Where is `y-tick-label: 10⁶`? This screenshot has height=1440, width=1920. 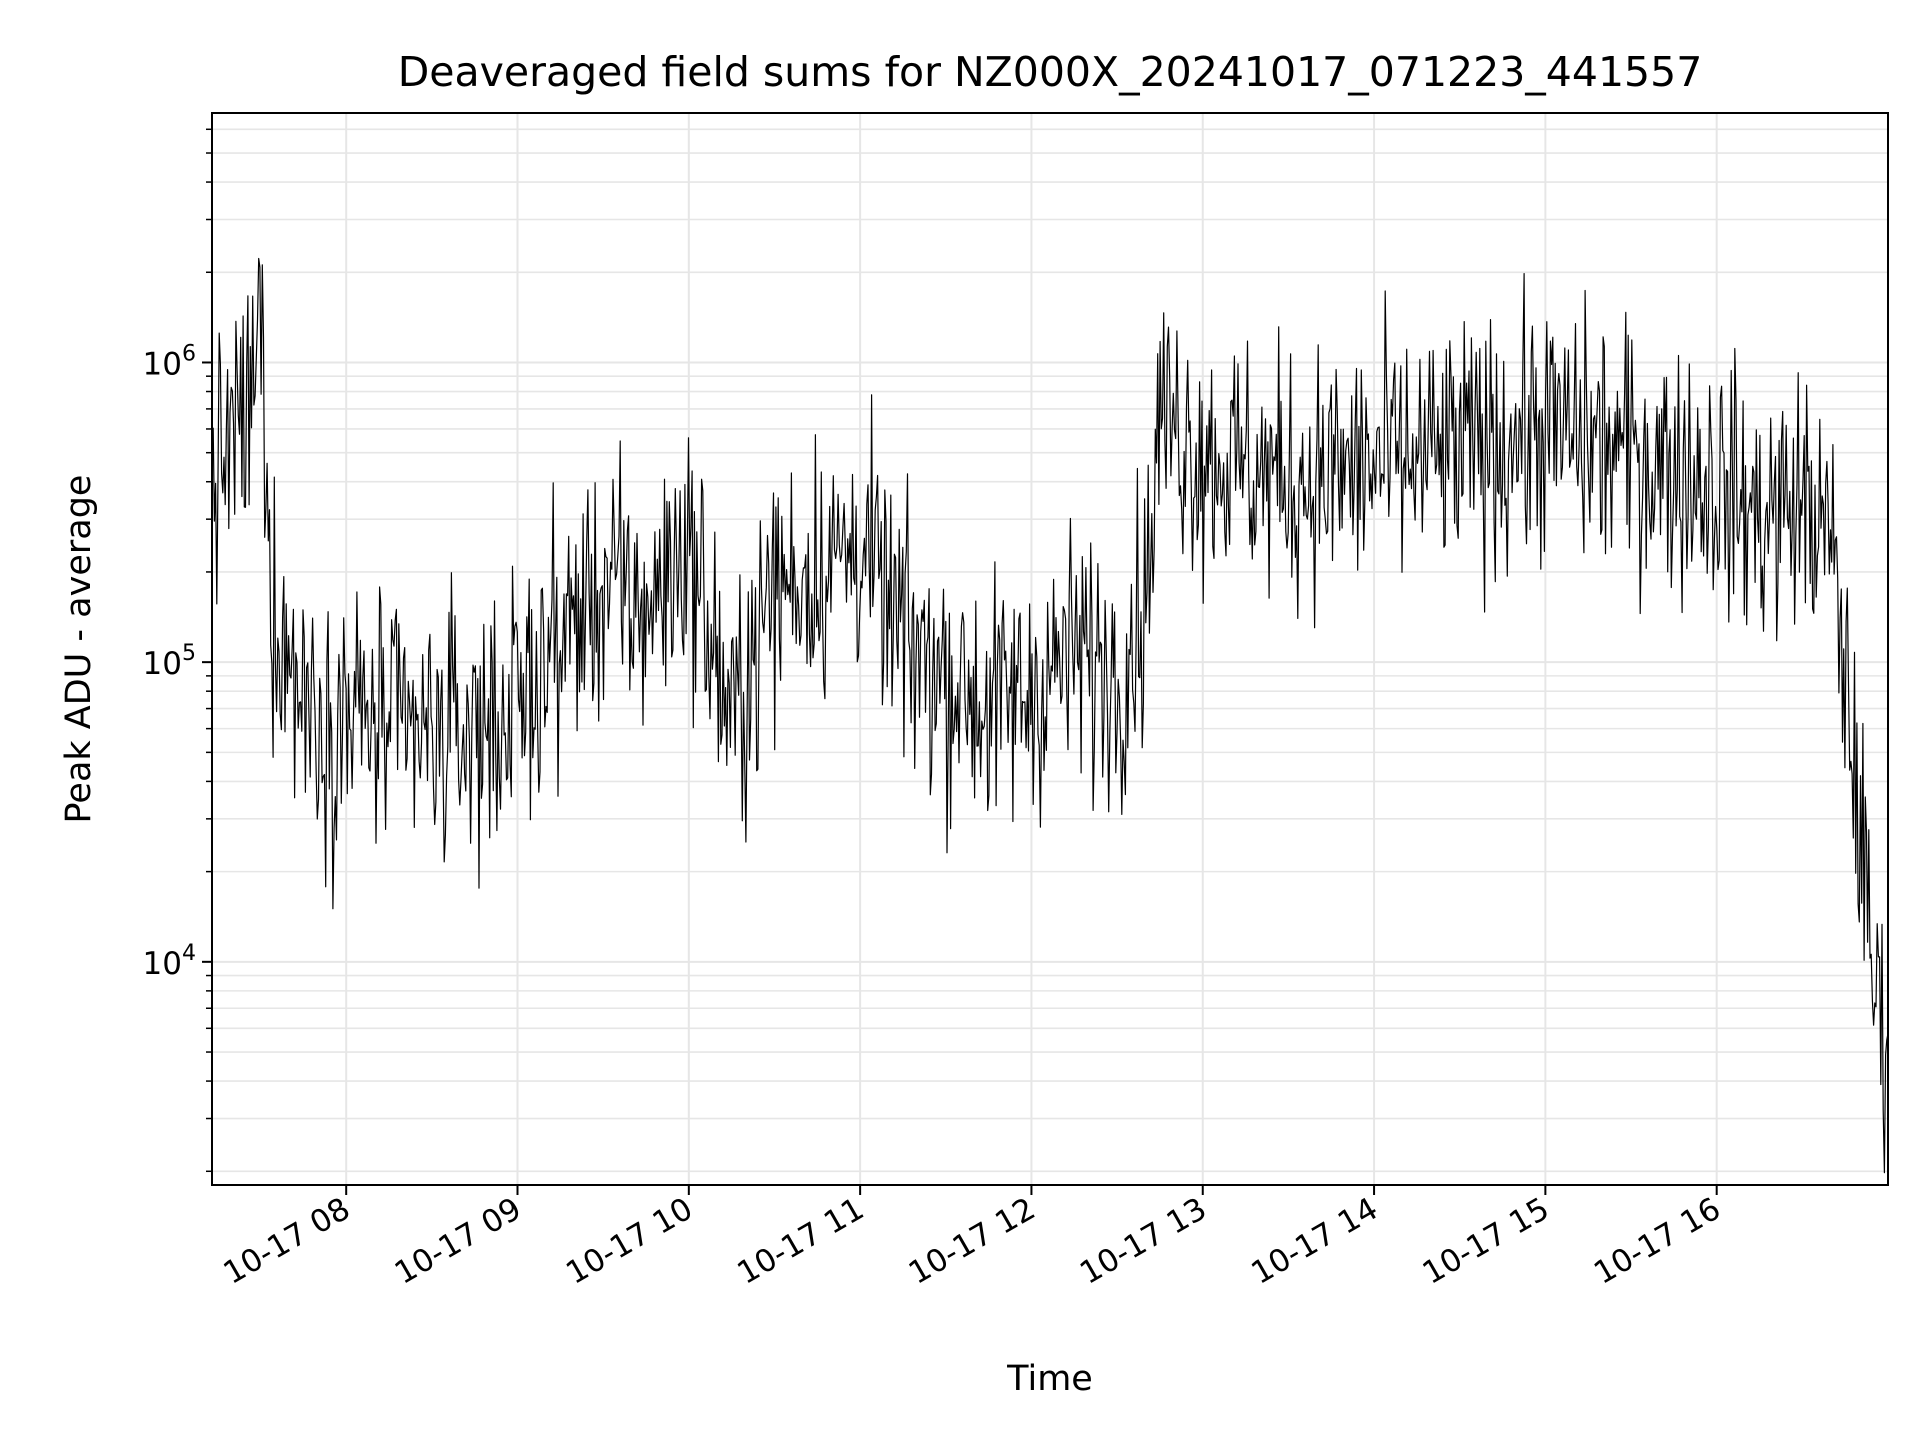 y-tick-label: 10⁶ is located at coordinates (169, 361).